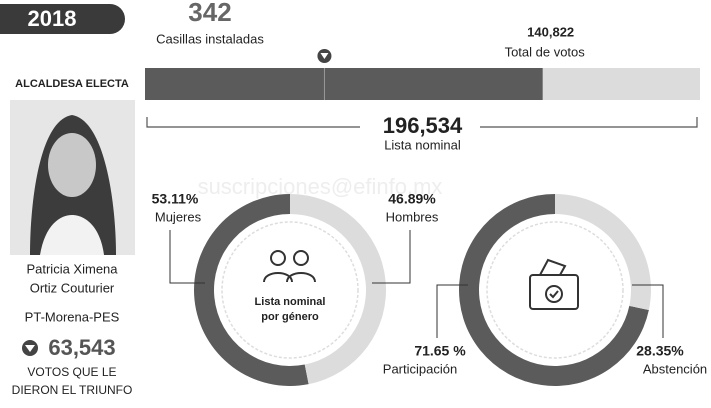 The width and height of the screenshot is (711, 408). What do you see at coordinates (72, 177) in the screenshot?
I see `candidate-photo` at bounding box center [72, 177].